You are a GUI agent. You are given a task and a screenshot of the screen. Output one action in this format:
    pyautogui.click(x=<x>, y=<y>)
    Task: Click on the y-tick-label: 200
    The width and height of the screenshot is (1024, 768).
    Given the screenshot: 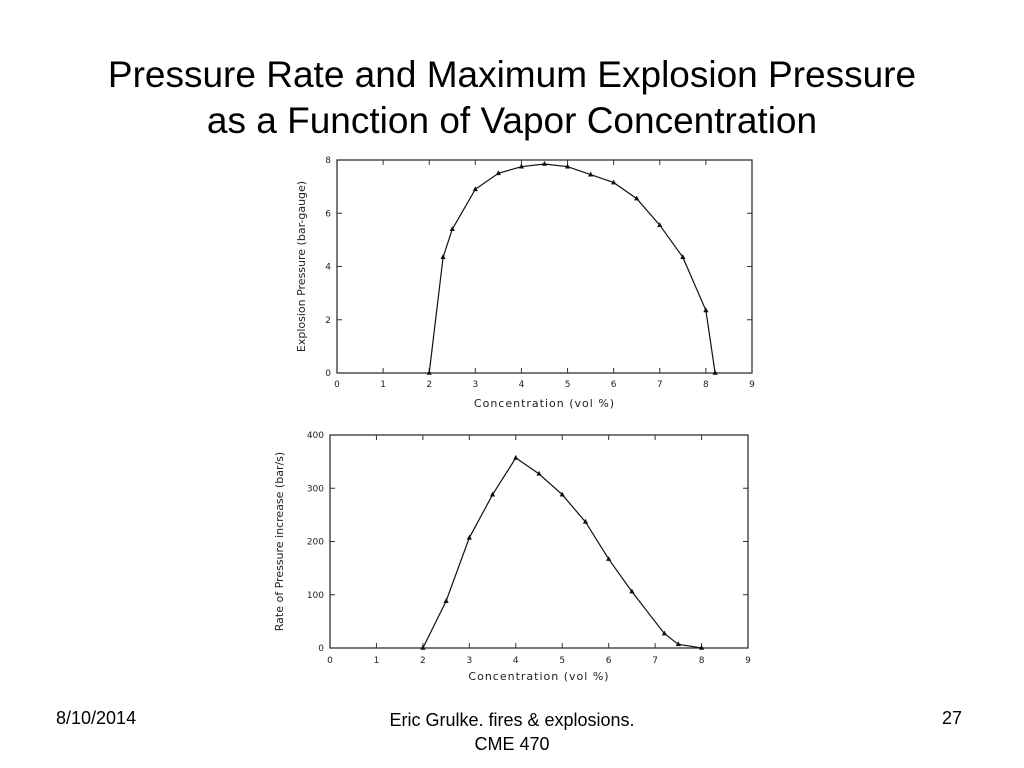 What is the action you would take?
    pyautogui.click(x=315, y=543)
    